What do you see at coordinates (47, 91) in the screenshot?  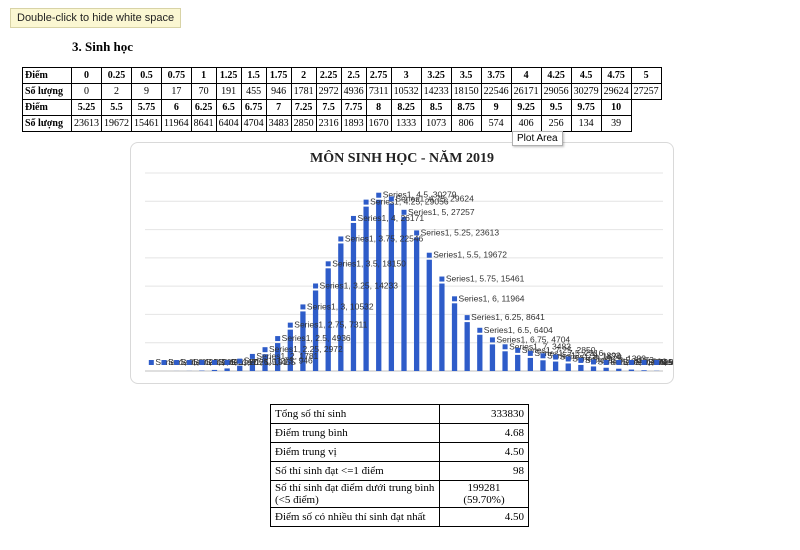 I see `score-table-row-label: Số lượng` at bounding box center [47, 91].